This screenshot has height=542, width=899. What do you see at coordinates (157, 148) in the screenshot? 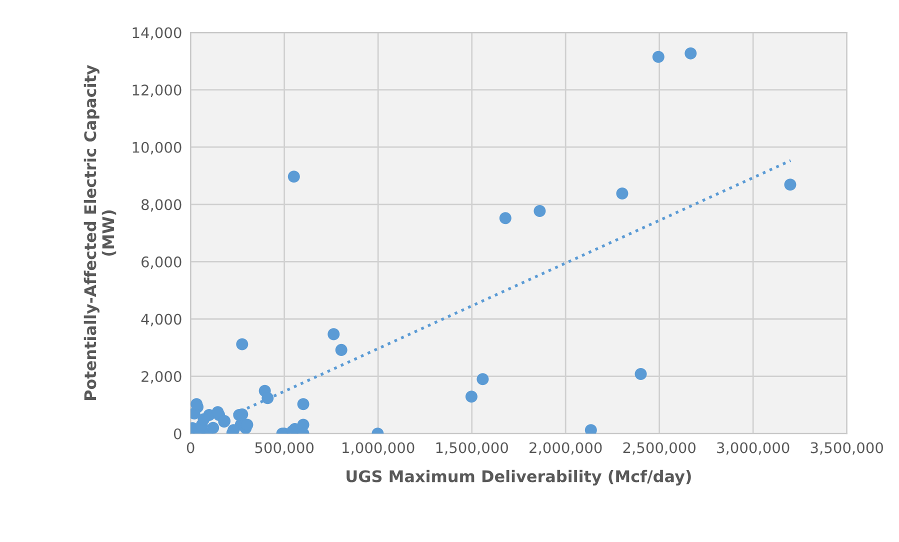
I see `y-tick-label: 10,000` at bounding box center [157, 148].